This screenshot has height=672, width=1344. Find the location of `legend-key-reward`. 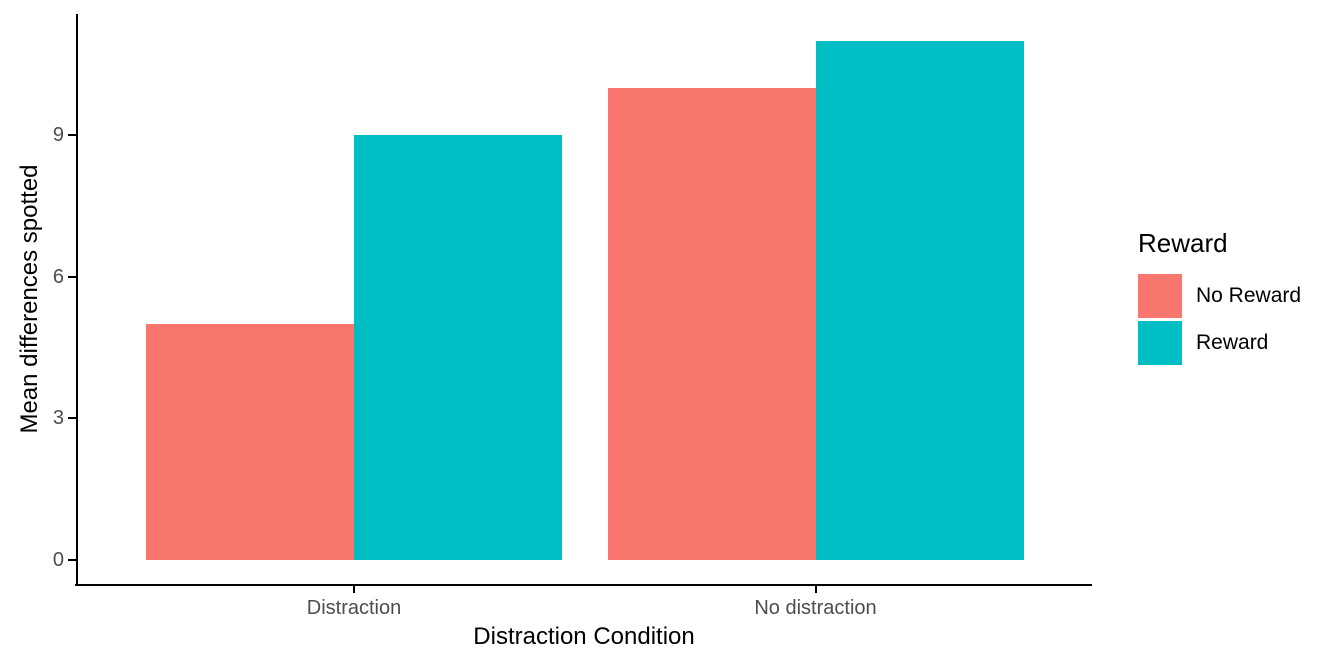

legend-key-reward is located at coordinates (1160, 343).